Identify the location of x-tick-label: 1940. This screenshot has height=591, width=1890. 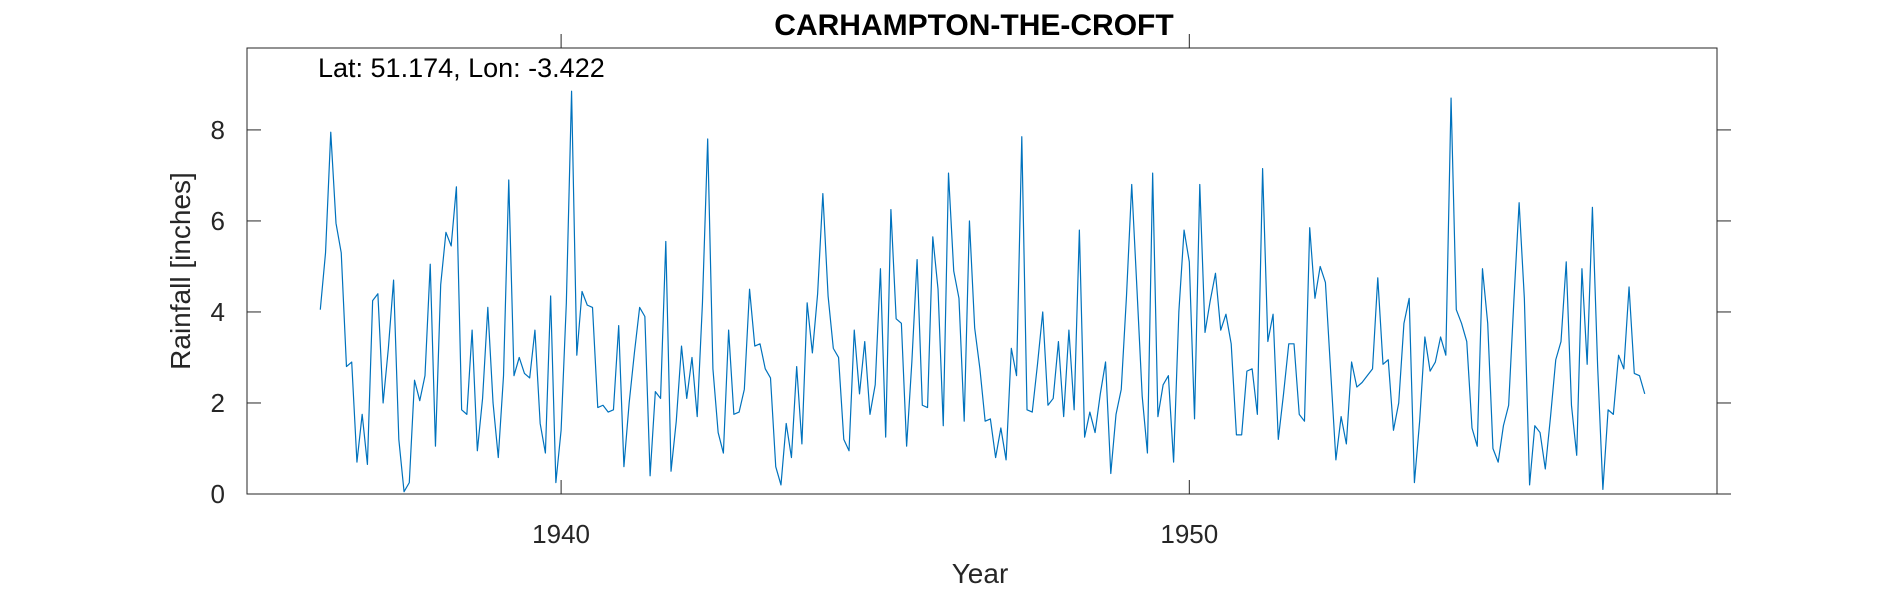
(561, 534).